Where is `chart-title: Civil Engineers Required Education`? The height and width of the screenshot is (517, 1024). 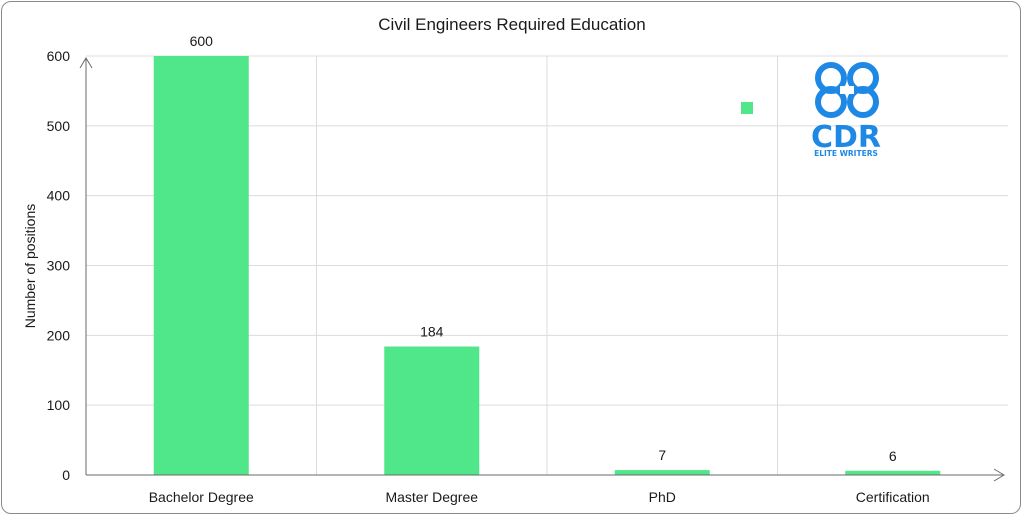
chart-title: Civil Engineers Required Education is located at coordinates (511, 24).